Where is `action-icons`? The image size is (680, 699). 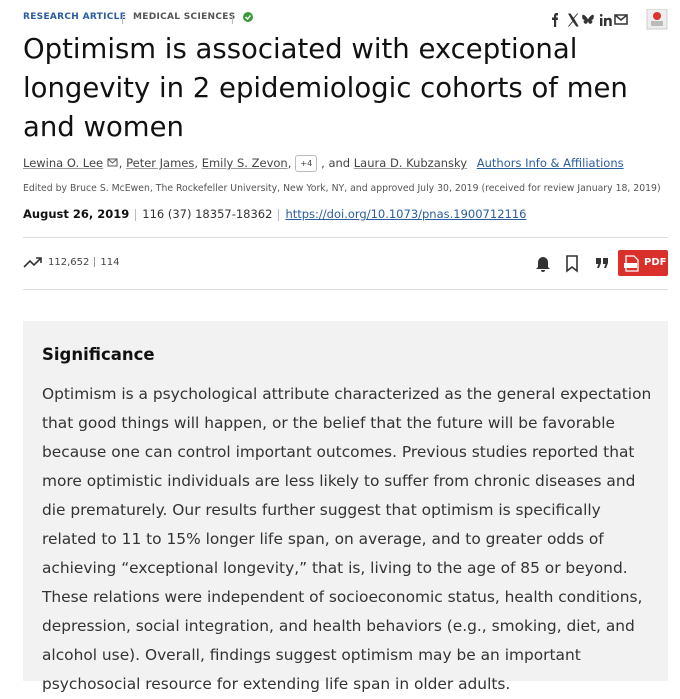
action-icons is located at coordinates (572, 263).